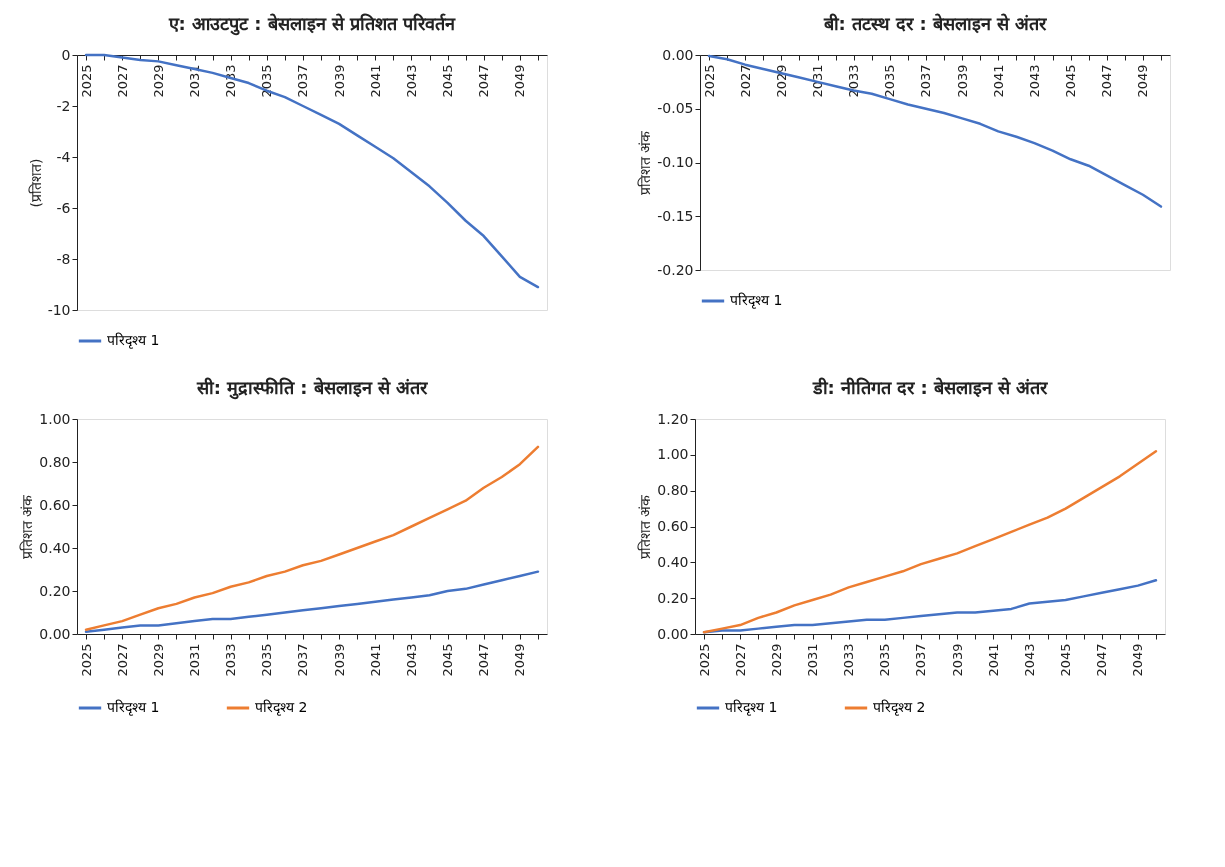 The width and height of the screenshot is (1225, 867). I want to click on y-tick-label: 1.20, so click(673, 418).